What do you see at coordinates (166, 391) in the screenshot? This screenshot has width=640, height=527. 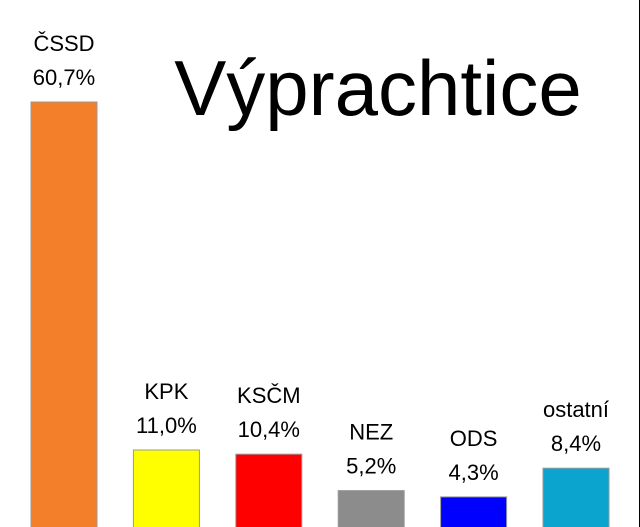 I see `bar-category-label: KPK` at bounding box center [166, 391].